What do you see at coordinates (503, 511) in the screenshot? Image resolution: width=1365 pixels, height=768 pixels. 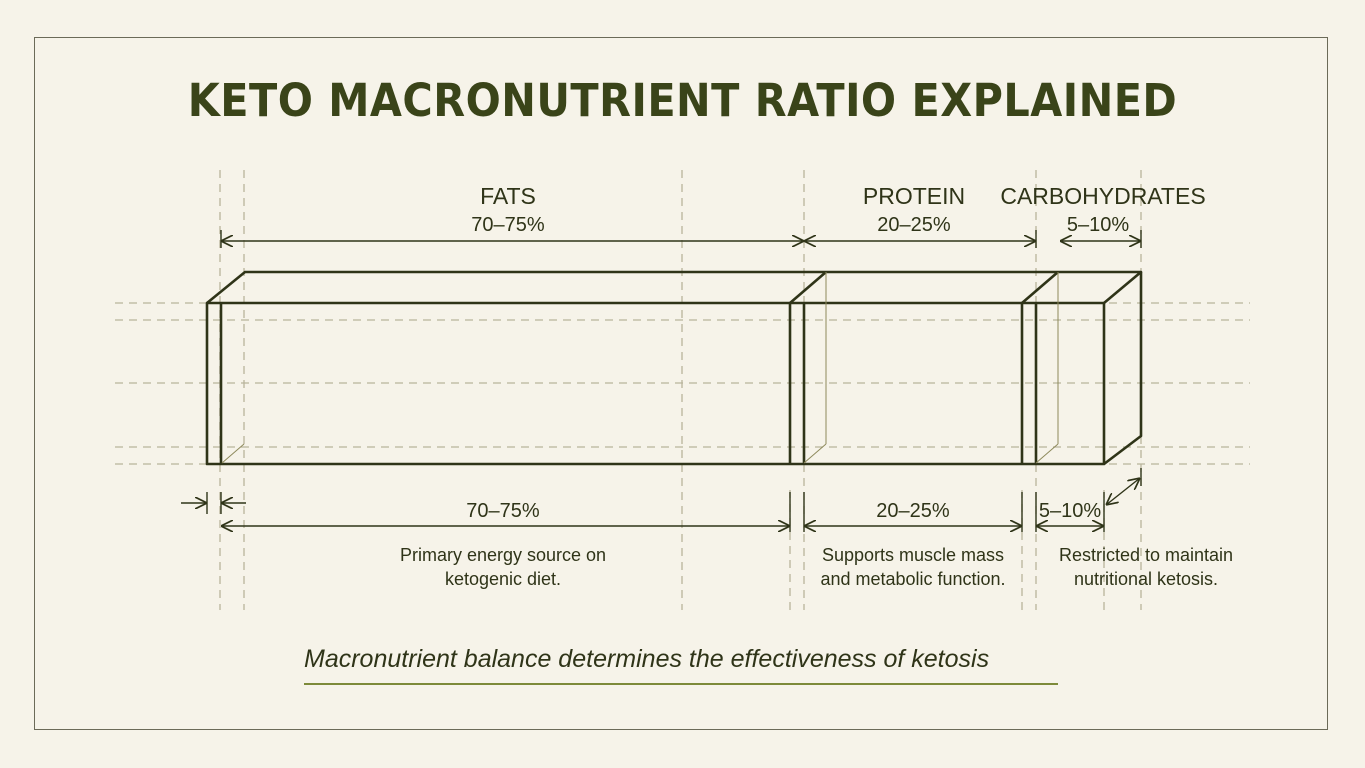 I see `fats-range-bottom: 70–75%` at bounding box center [503, 511].